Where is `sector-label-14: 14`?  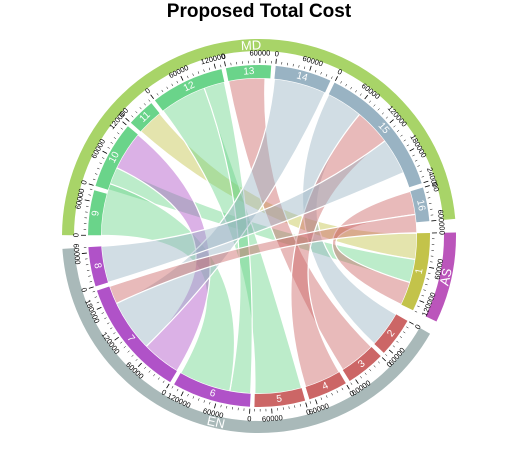
sector-label-14: 14 is located at coordinates (302, 77).